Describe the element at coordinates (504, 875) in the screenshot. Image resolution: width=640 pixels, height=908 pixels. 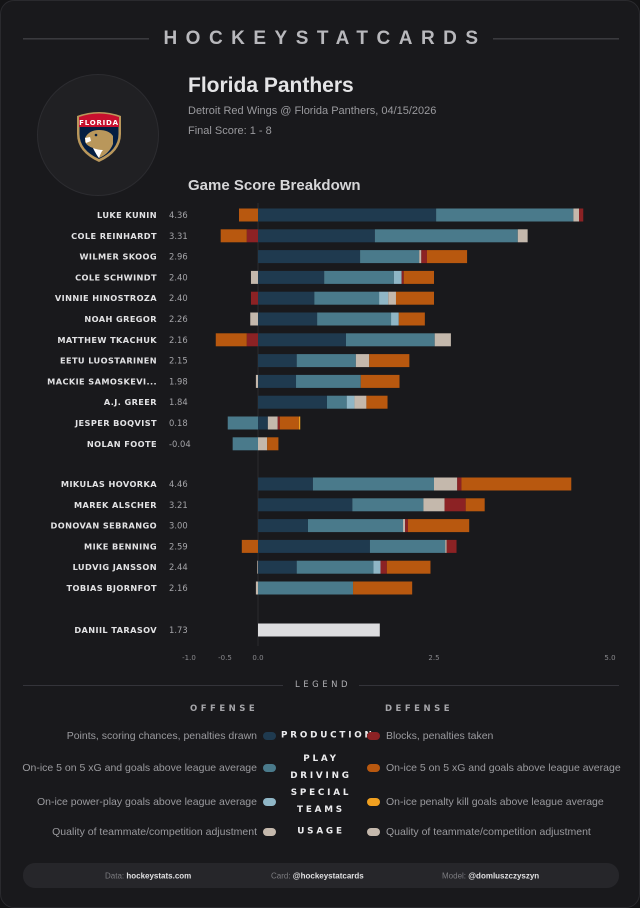
I see `footer-model-handle: @domluszczyszyn` at that location.